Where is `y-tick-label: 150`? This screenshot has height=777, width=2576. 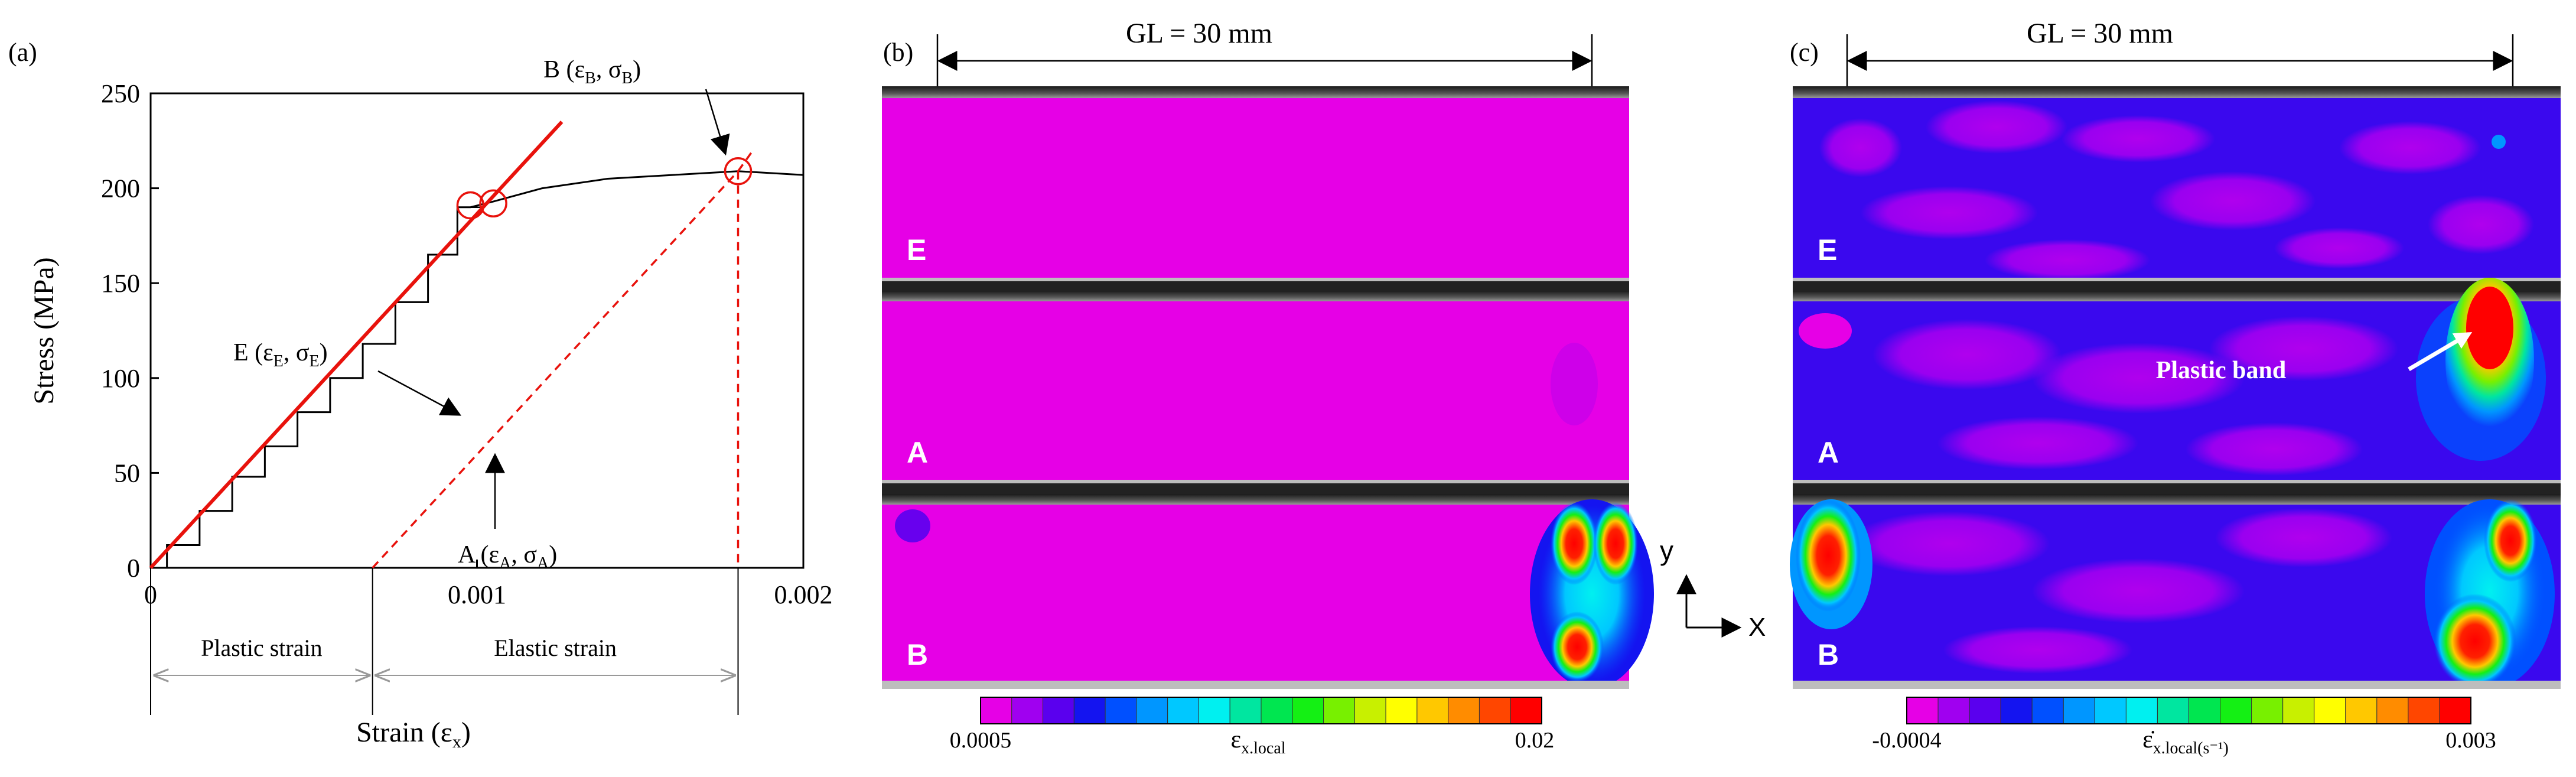
y-tick-label: 150 is located at coordinates (120, 284).